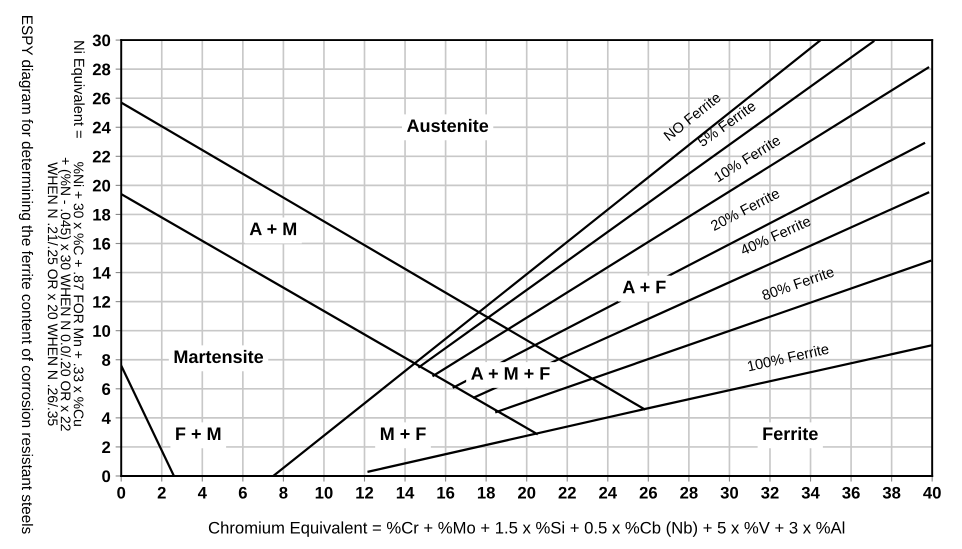 The image size is (962, 549). What do you see at coordinates (101, 214) in the screenshot?
I see `y-tick-label: 18` at bounding box center [101, 214].